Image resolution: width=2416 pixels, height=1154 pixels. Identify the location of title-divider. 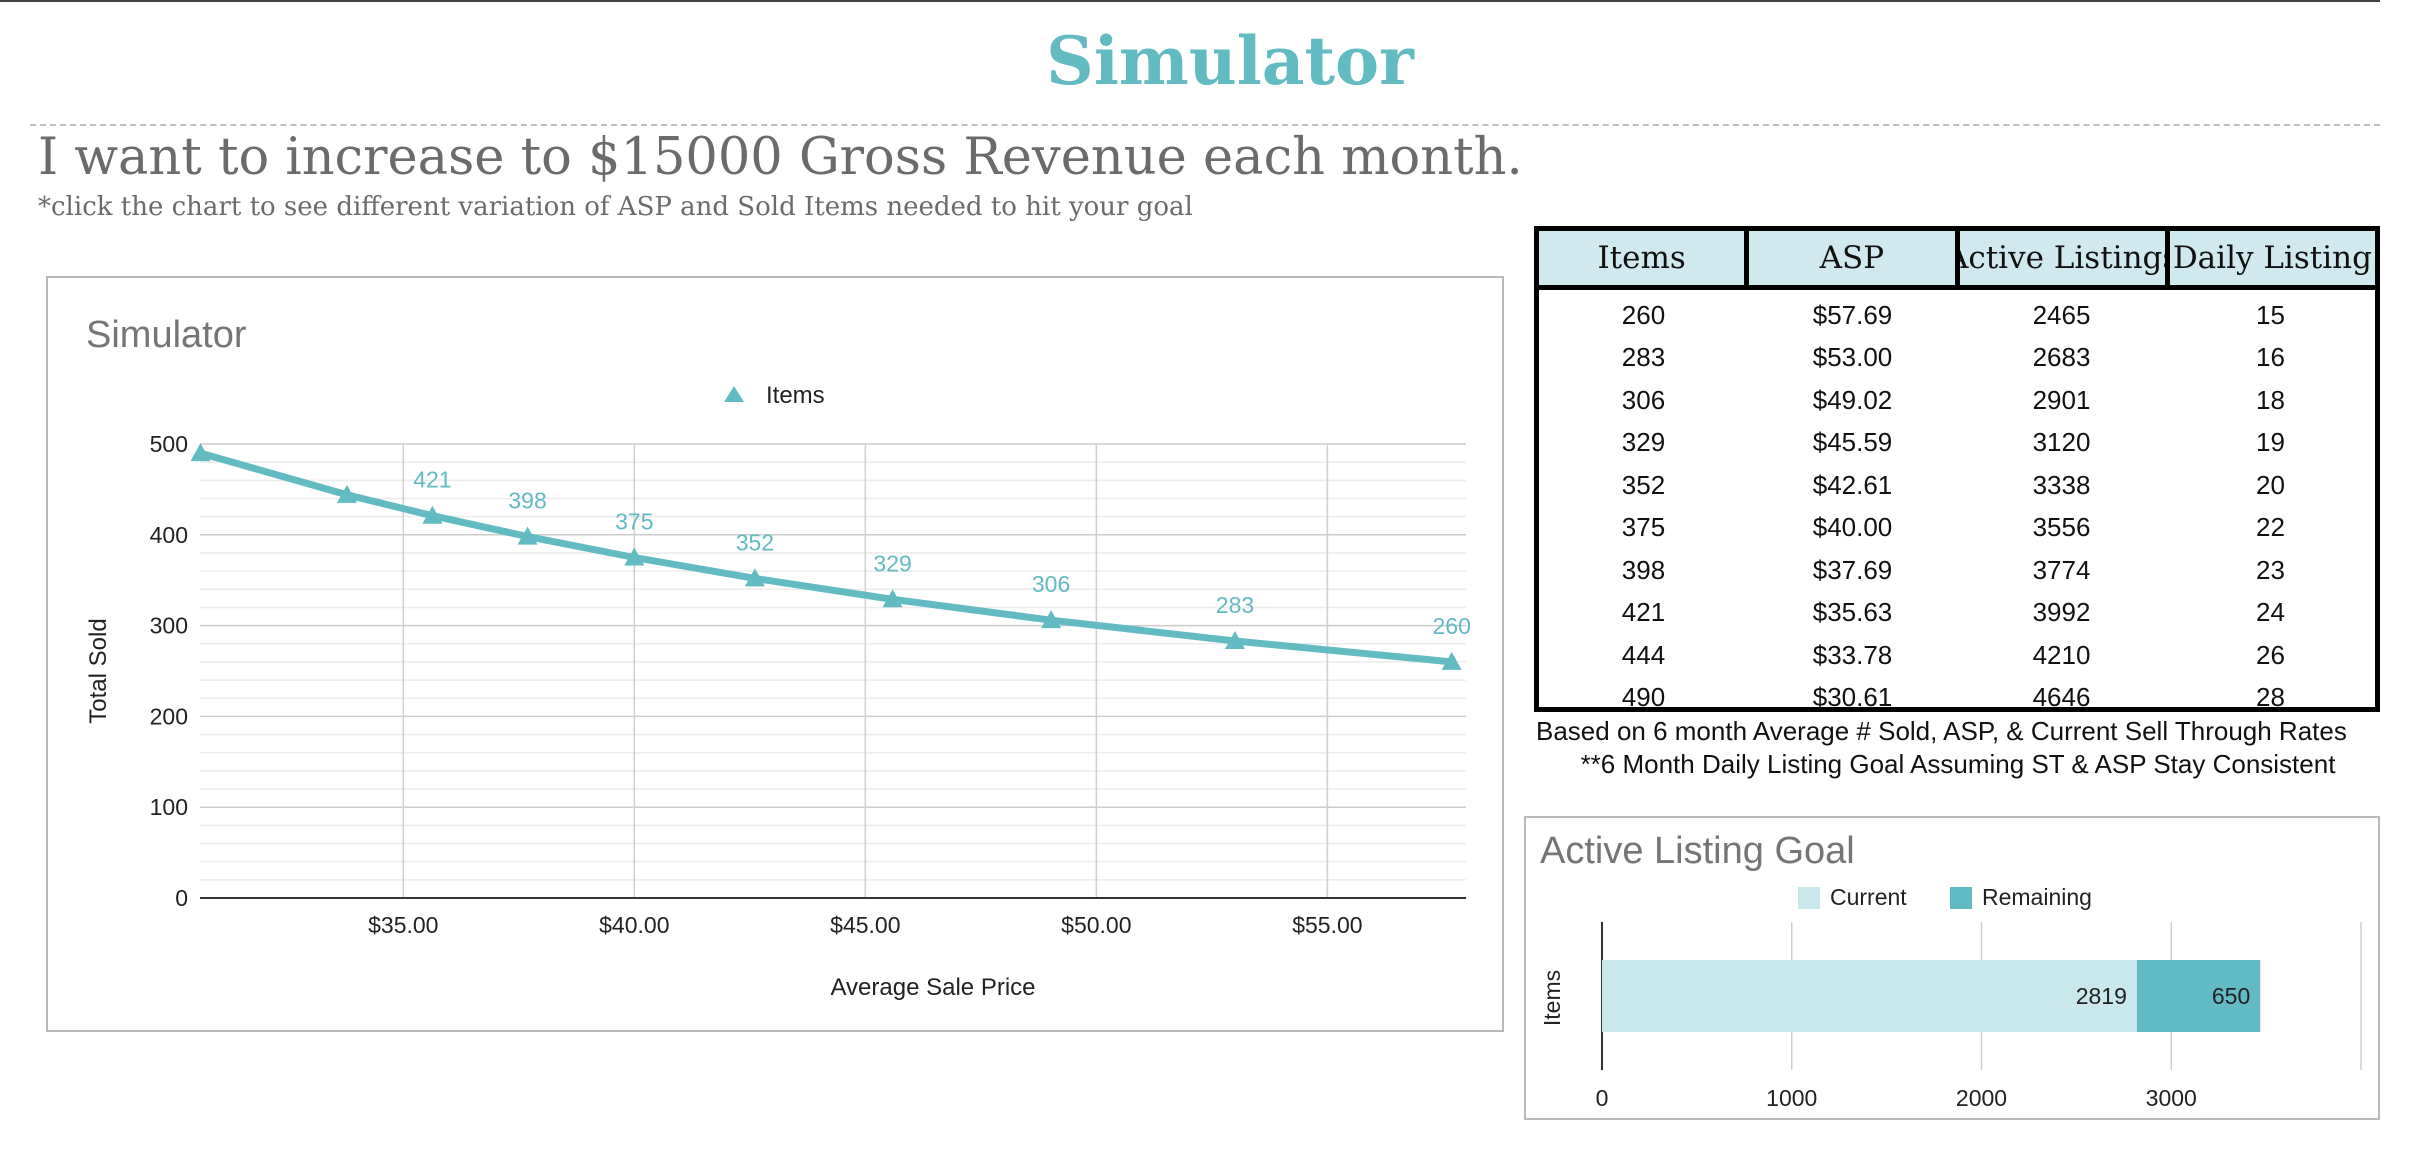
(1205, 125).